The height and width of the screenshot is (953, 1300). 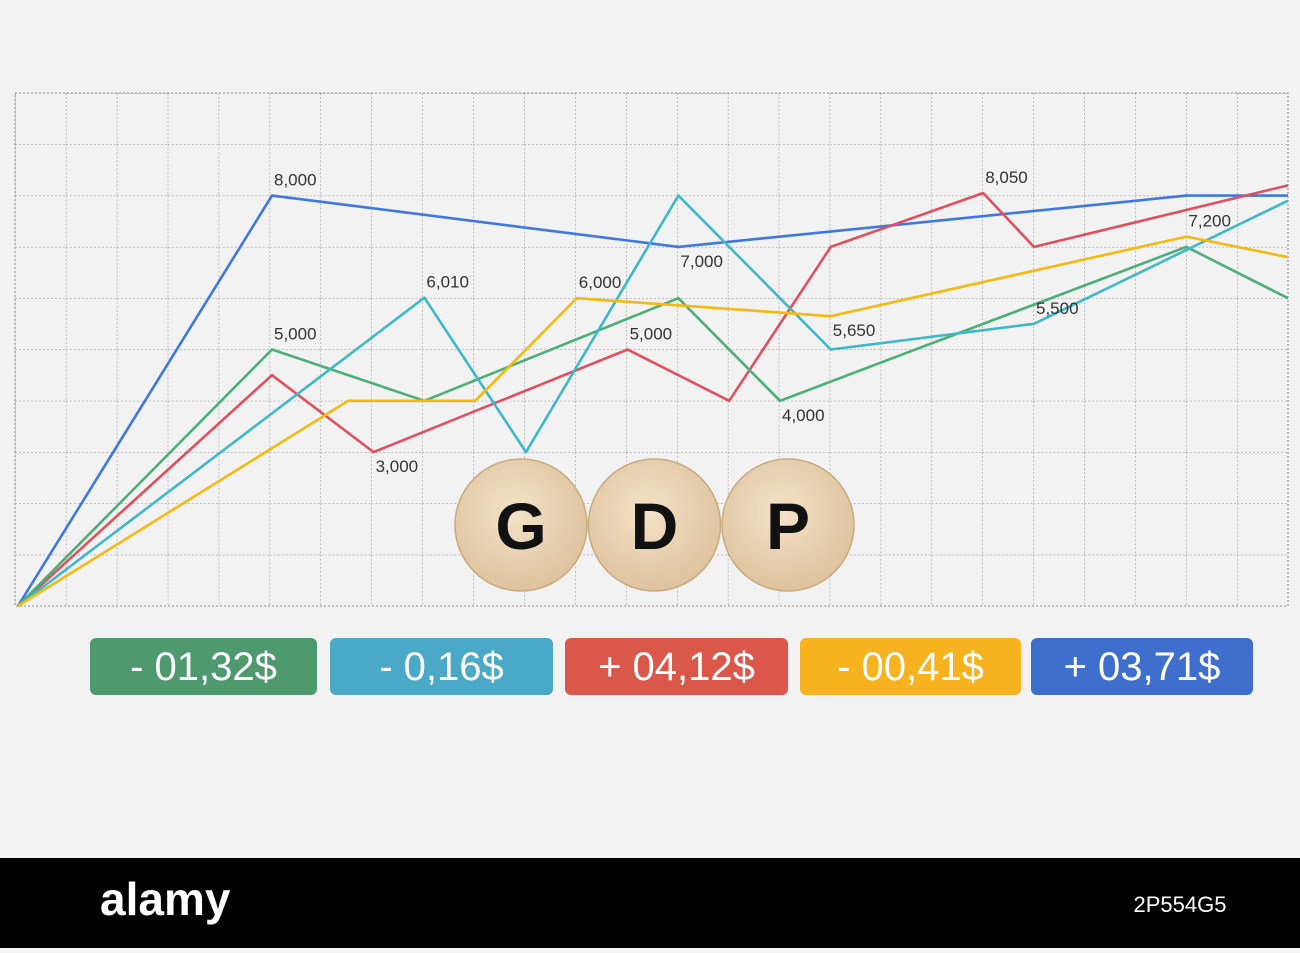 What do you see at coordinates (701, 261) in the screenshot?
I see `value-label: 7,000` at bounding box center [701, 261].